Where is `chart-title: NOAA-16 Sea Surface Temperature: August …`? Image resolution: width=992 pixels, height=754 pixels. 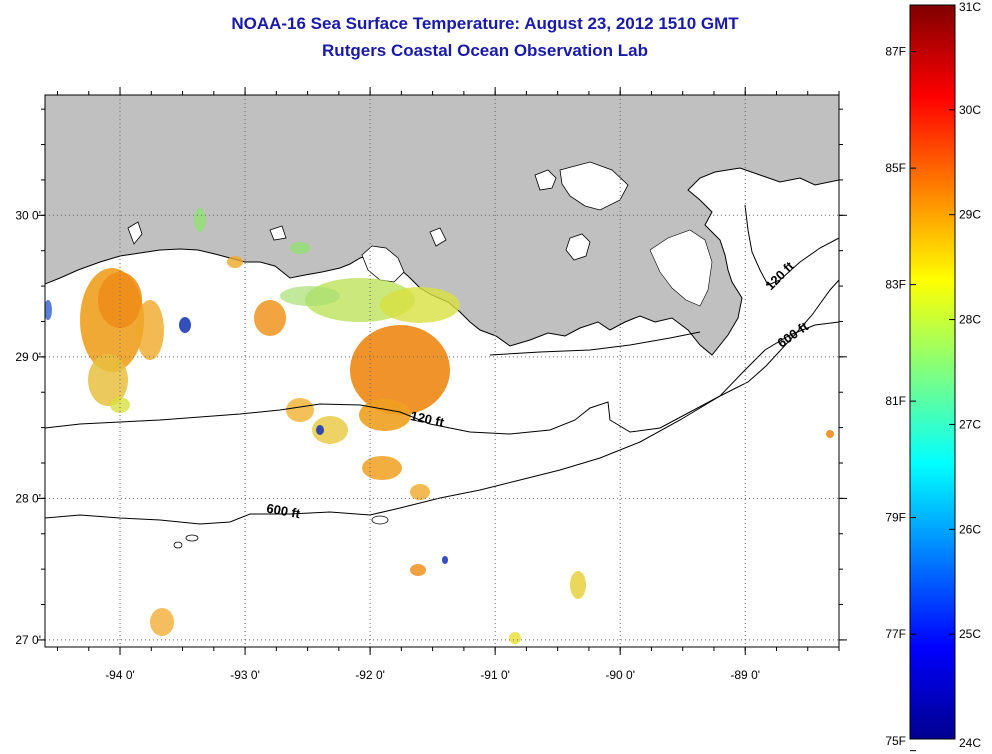
chart-title: NOAA-16 Sea Surface Temperature: August … is located at coordinates (485, 23).